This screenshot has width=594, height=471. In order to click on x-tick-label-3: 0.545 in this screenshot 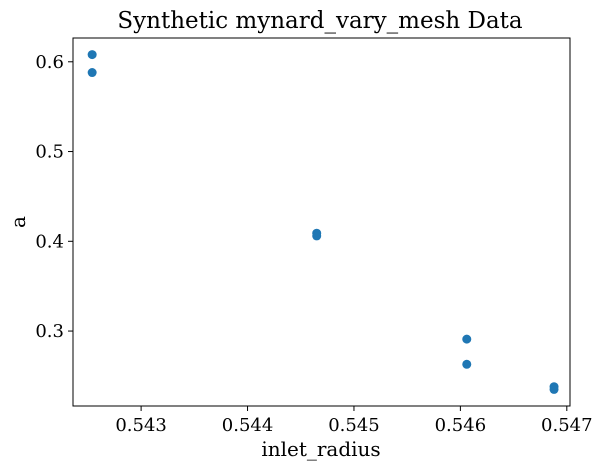, I will do `click(354, 425)`.